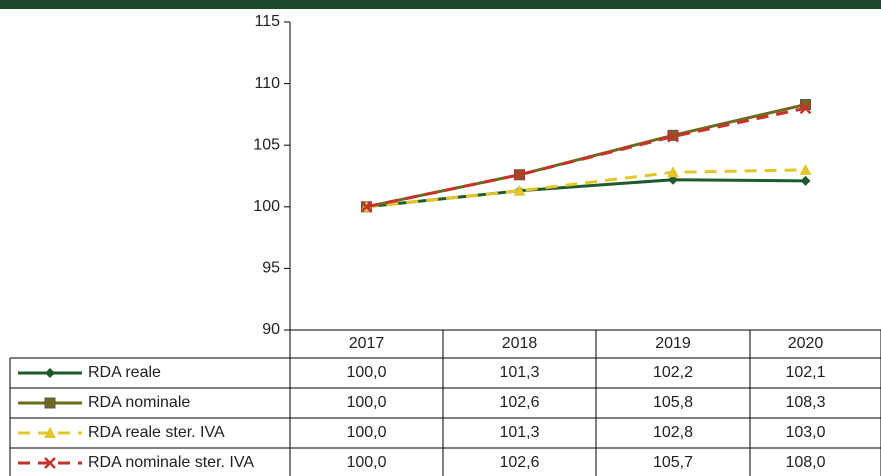  I want to click on x-tick-label: 2018, so click(520, 343).